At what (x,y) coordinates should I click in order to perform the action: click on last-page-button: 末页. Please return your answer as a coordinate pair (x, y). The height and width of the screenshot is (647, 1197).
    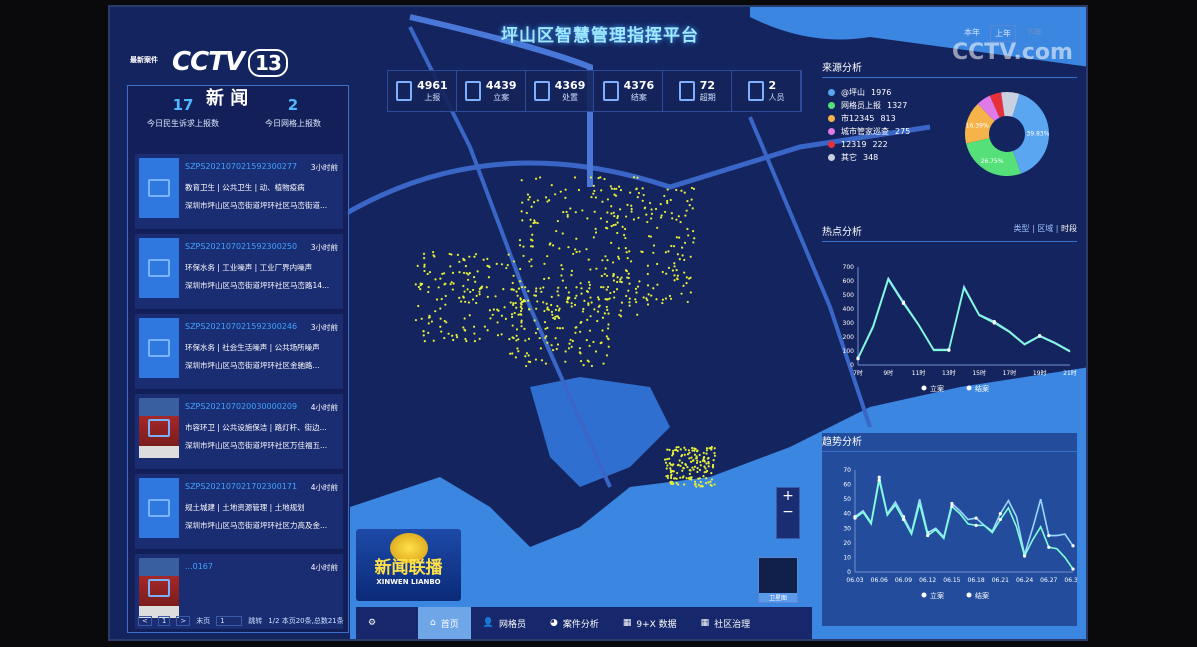
    Looking at the image, I should click on (203, 621).